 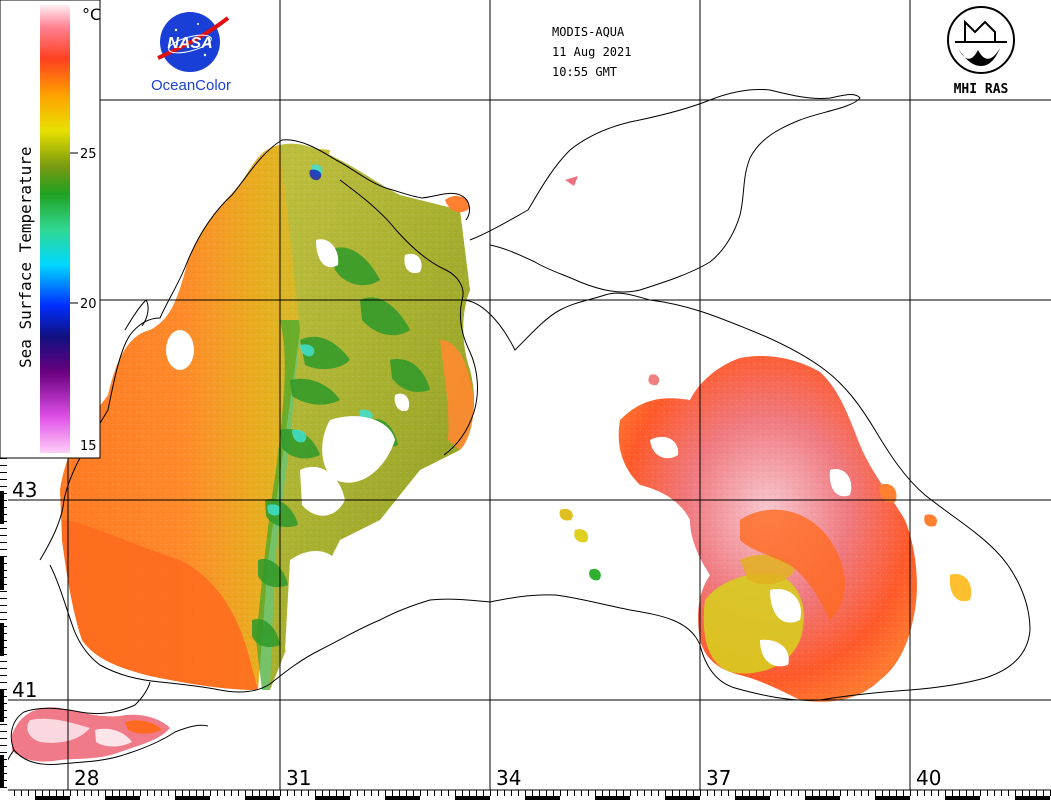 What do you see at coordinates (928, 778) in the screenshot?
I see `lon-label-40: 40` at bounding box center [928, 778].